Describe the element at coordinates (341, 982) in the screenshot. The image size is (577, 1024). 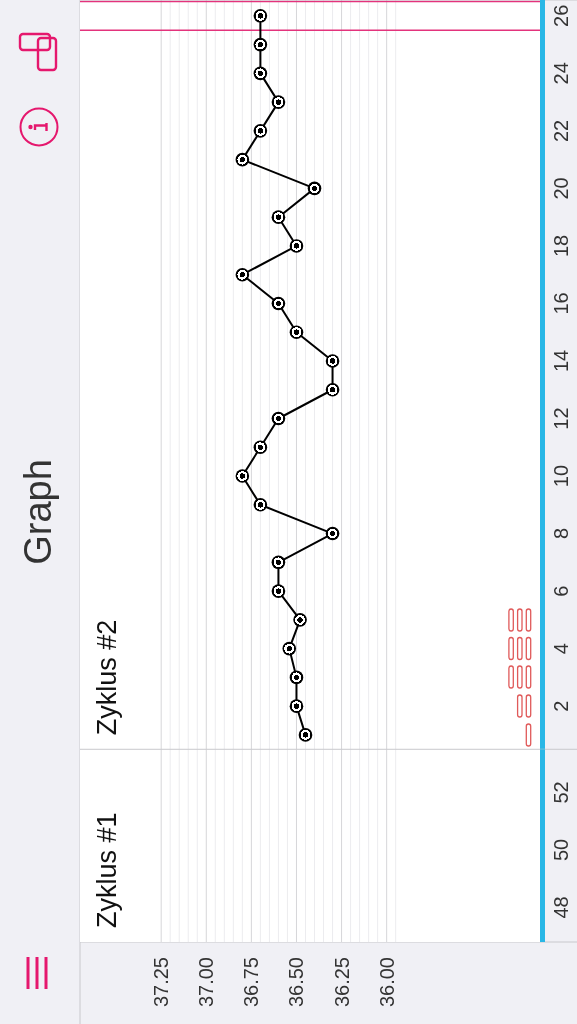
I see `x-tick-label: 36.25` at that location.